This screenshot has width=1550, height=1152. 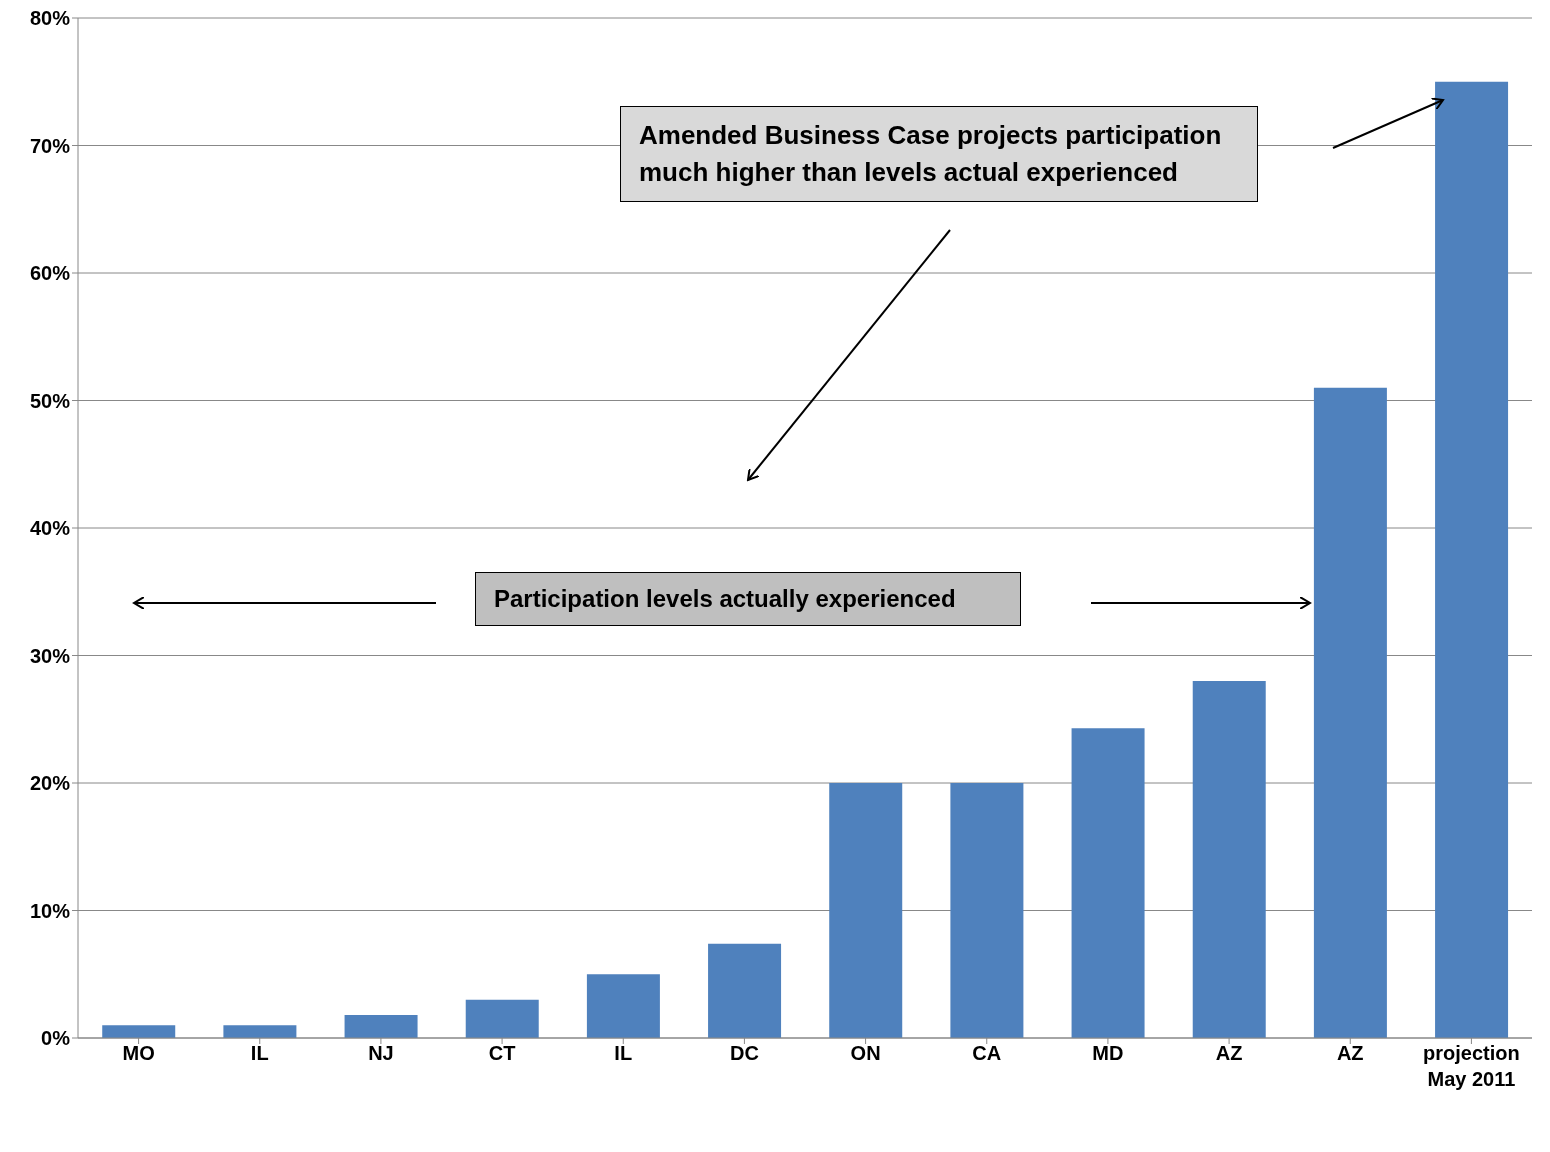 I want to click on y-tick-label: 20%, so click(x=50, y=783).